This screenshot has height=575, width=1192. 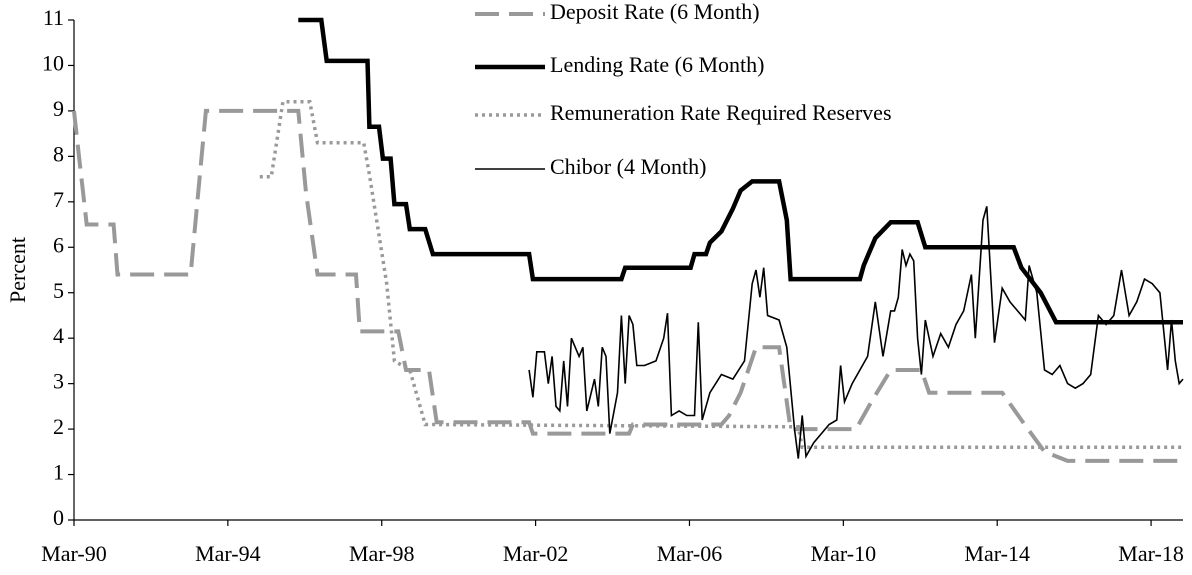 I want to click on x-tick-label: Mar-06, so click(x=690, y=553).